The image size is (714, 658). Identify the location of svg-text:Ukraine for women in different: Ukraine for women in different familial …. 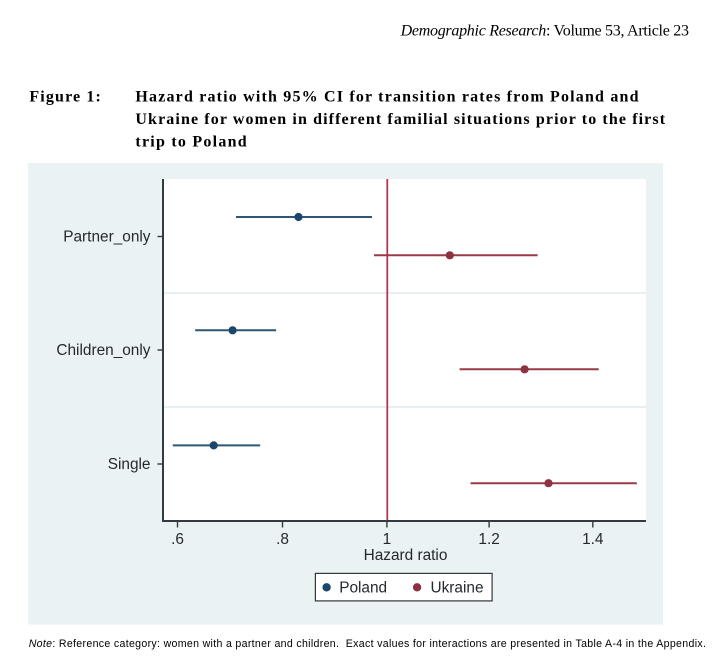
(400, 119).